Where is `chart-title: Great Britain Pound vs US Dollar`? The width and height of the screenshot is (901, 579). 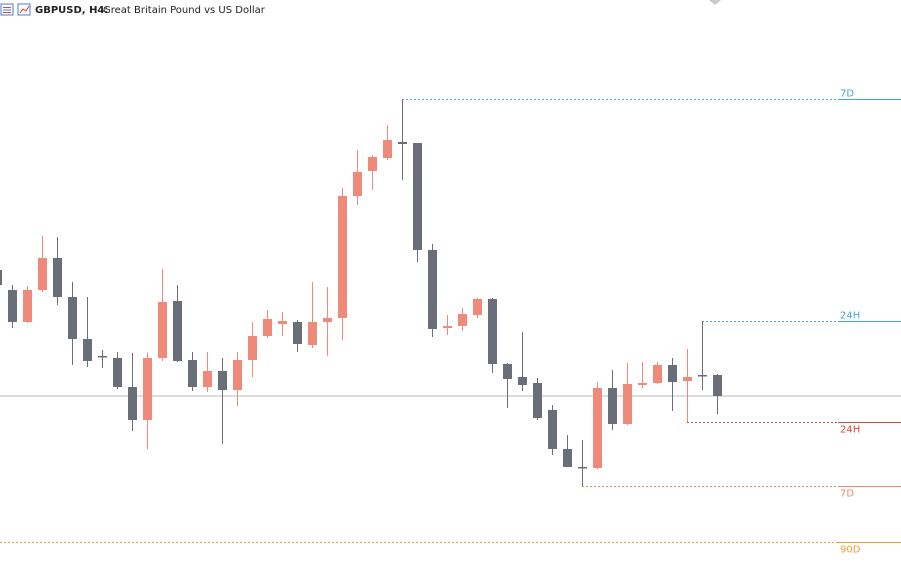 chart-title: Great Britain Pound vs US Dollar is located at coordinates (184, 10).